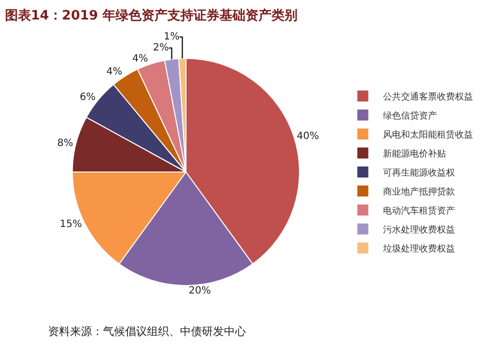  I want to click on legend-label: 风电和太阳能租赁收益, so click(427, 135).